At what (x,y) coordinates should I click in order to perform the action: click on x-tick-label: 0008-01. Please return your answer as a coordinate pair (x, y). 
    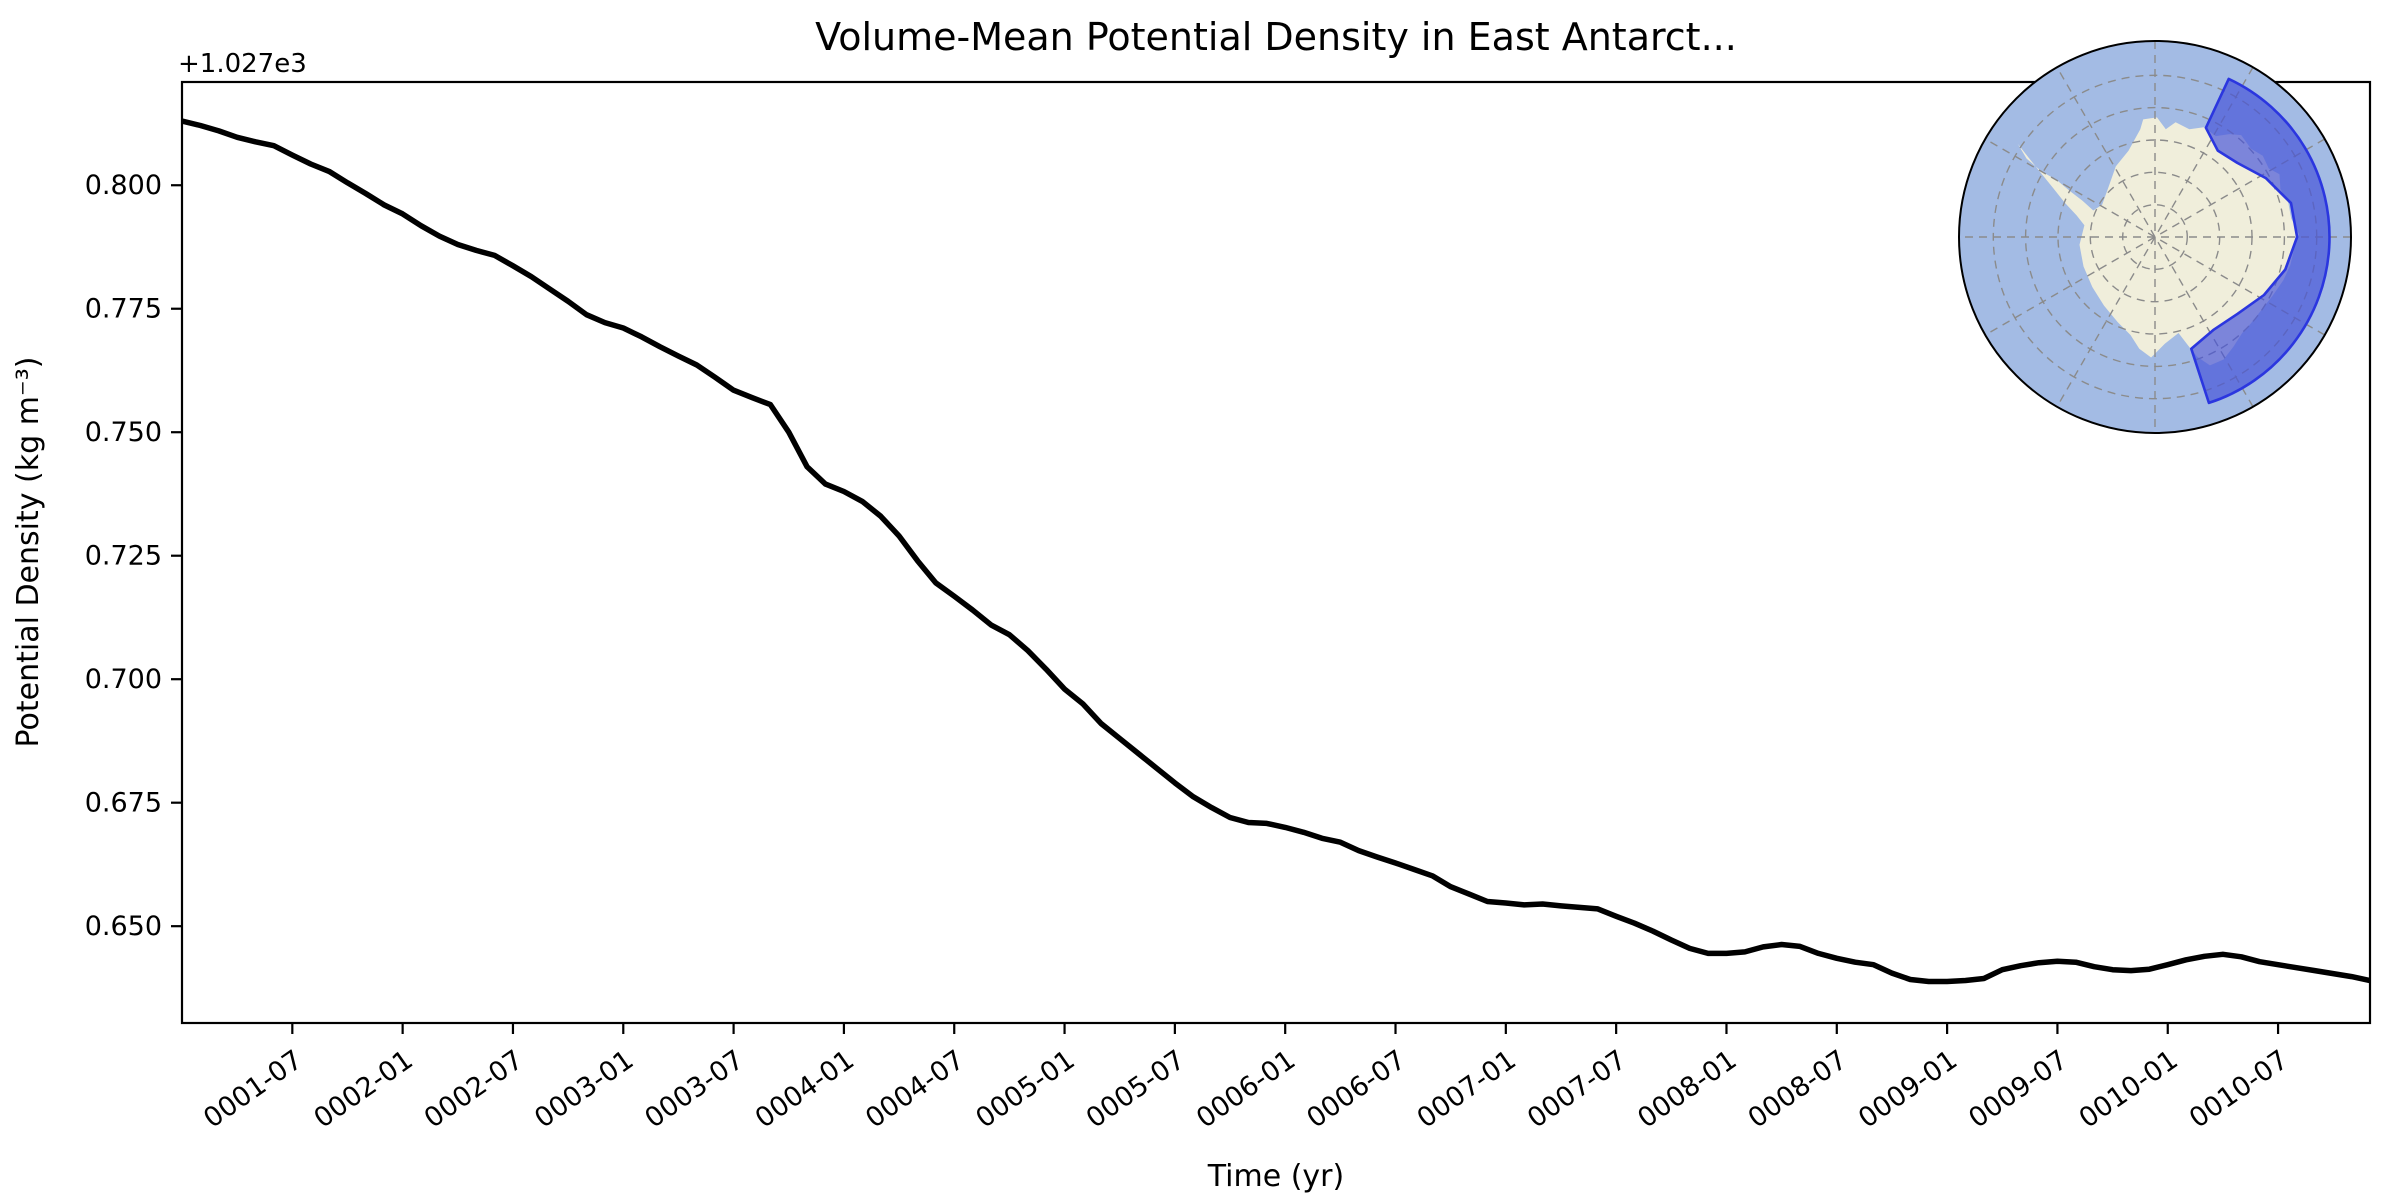
    Looking at the image, I should click on (1687, 1089).